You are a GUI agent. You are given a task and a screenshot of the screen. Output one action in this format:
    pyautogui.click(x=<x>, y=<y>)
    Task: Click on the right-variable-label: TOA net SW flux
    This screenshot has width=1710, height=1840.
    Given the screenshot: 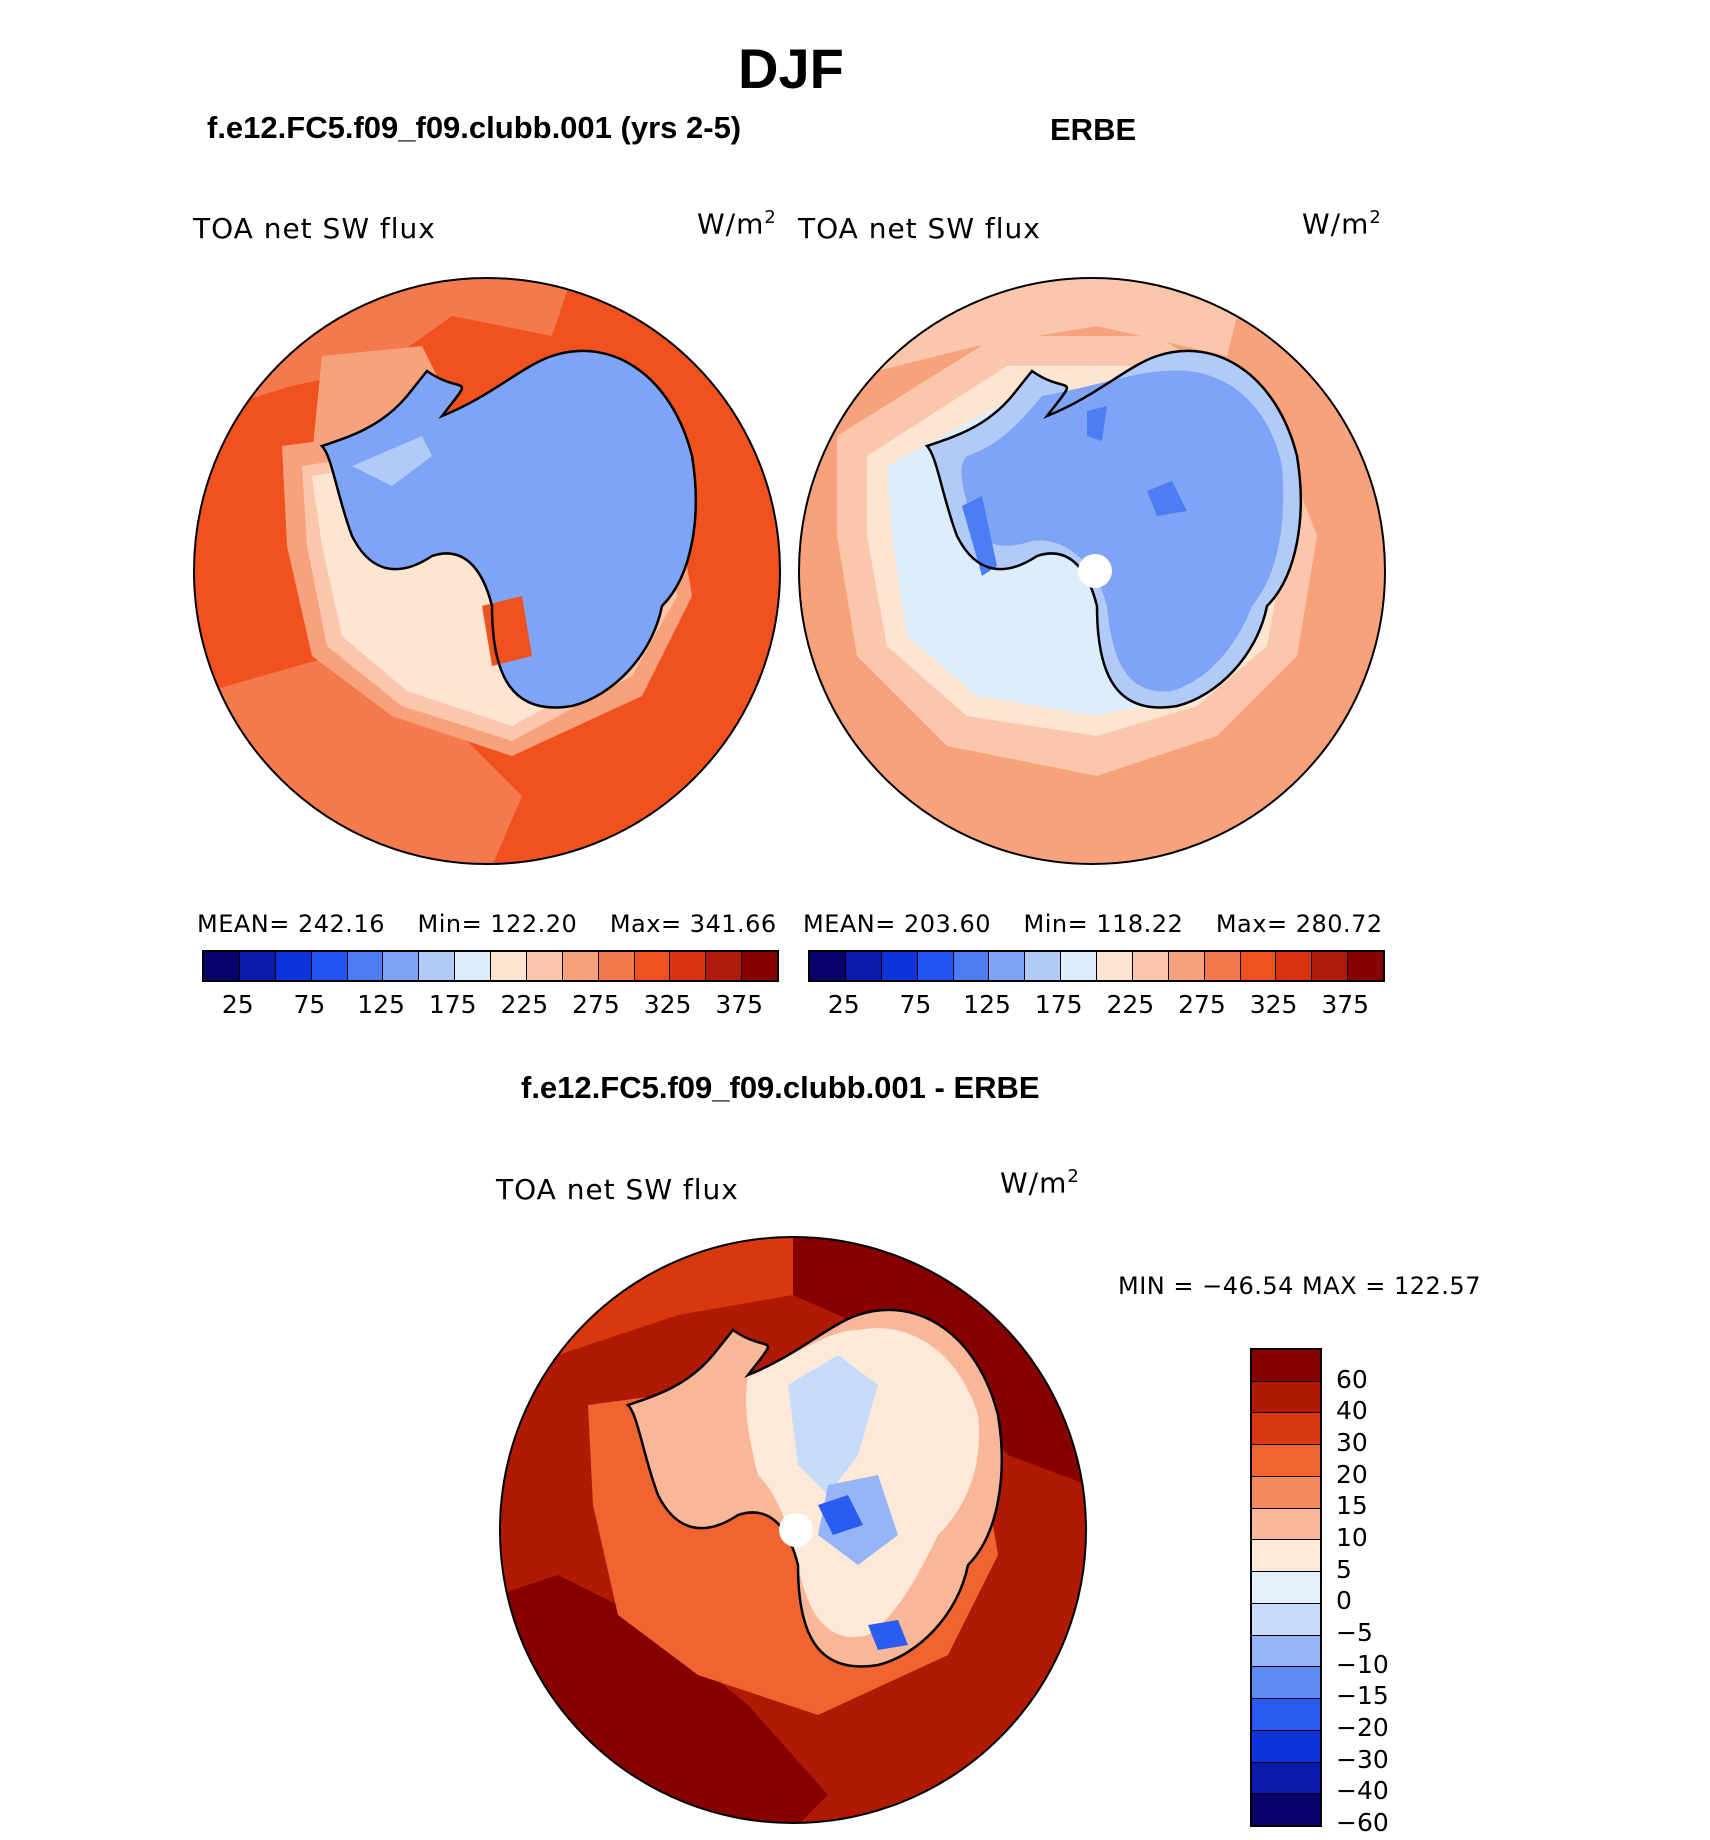 What is the action you would take?
    pyautogui.click(x=919, y=228)
    